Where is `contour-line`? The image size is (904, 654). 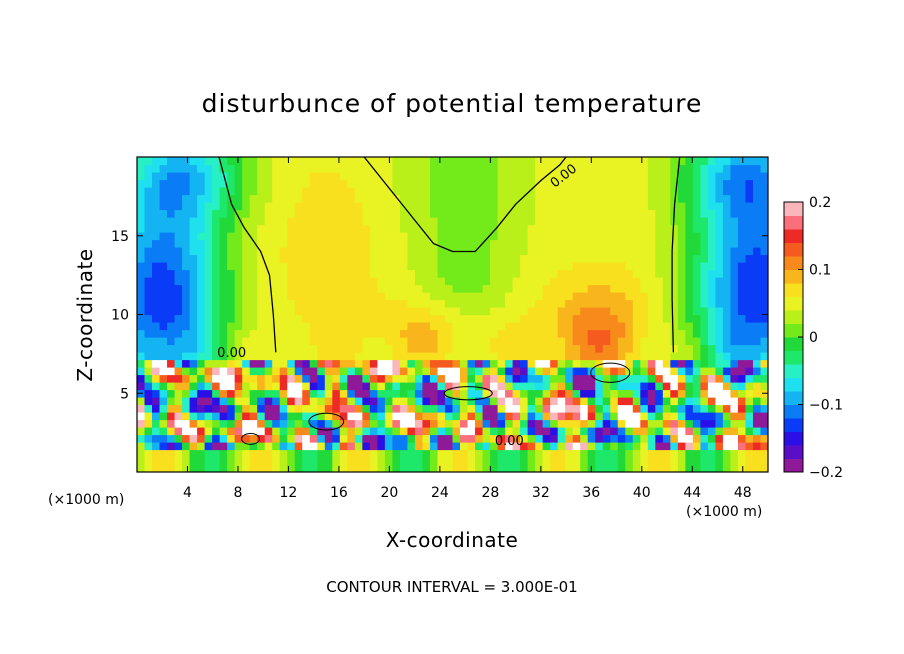 contour-line is located at coordinates (676, 255).